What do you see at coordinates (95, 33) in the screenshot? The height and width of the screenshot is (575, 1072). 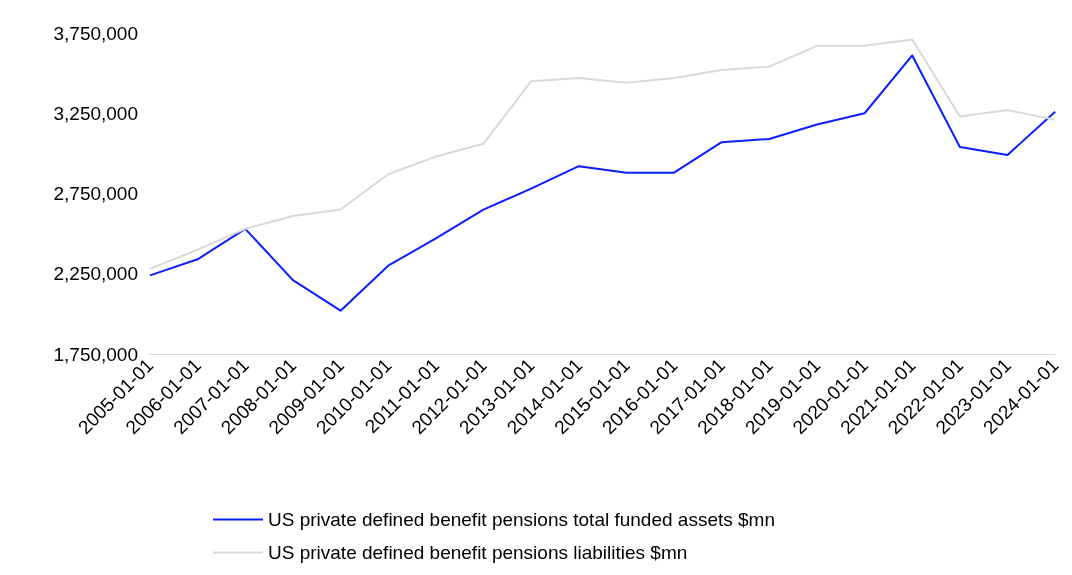 I see `y-tick-label: 3,750,000` at bounding box center [95, 33].